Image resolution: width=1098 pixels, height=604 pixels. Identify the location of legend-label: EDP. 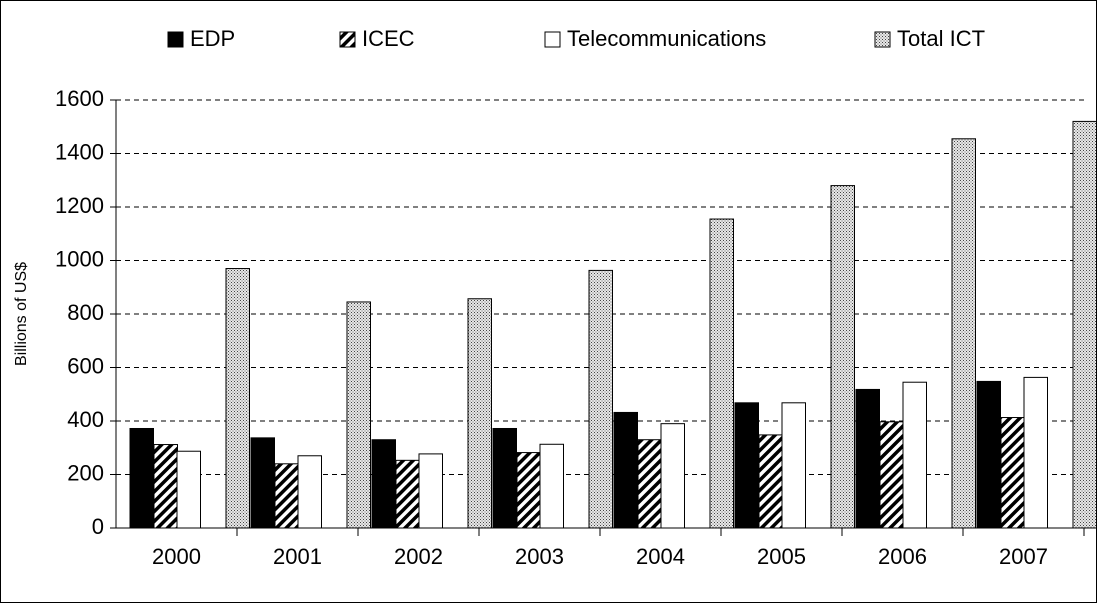
(212, 38).